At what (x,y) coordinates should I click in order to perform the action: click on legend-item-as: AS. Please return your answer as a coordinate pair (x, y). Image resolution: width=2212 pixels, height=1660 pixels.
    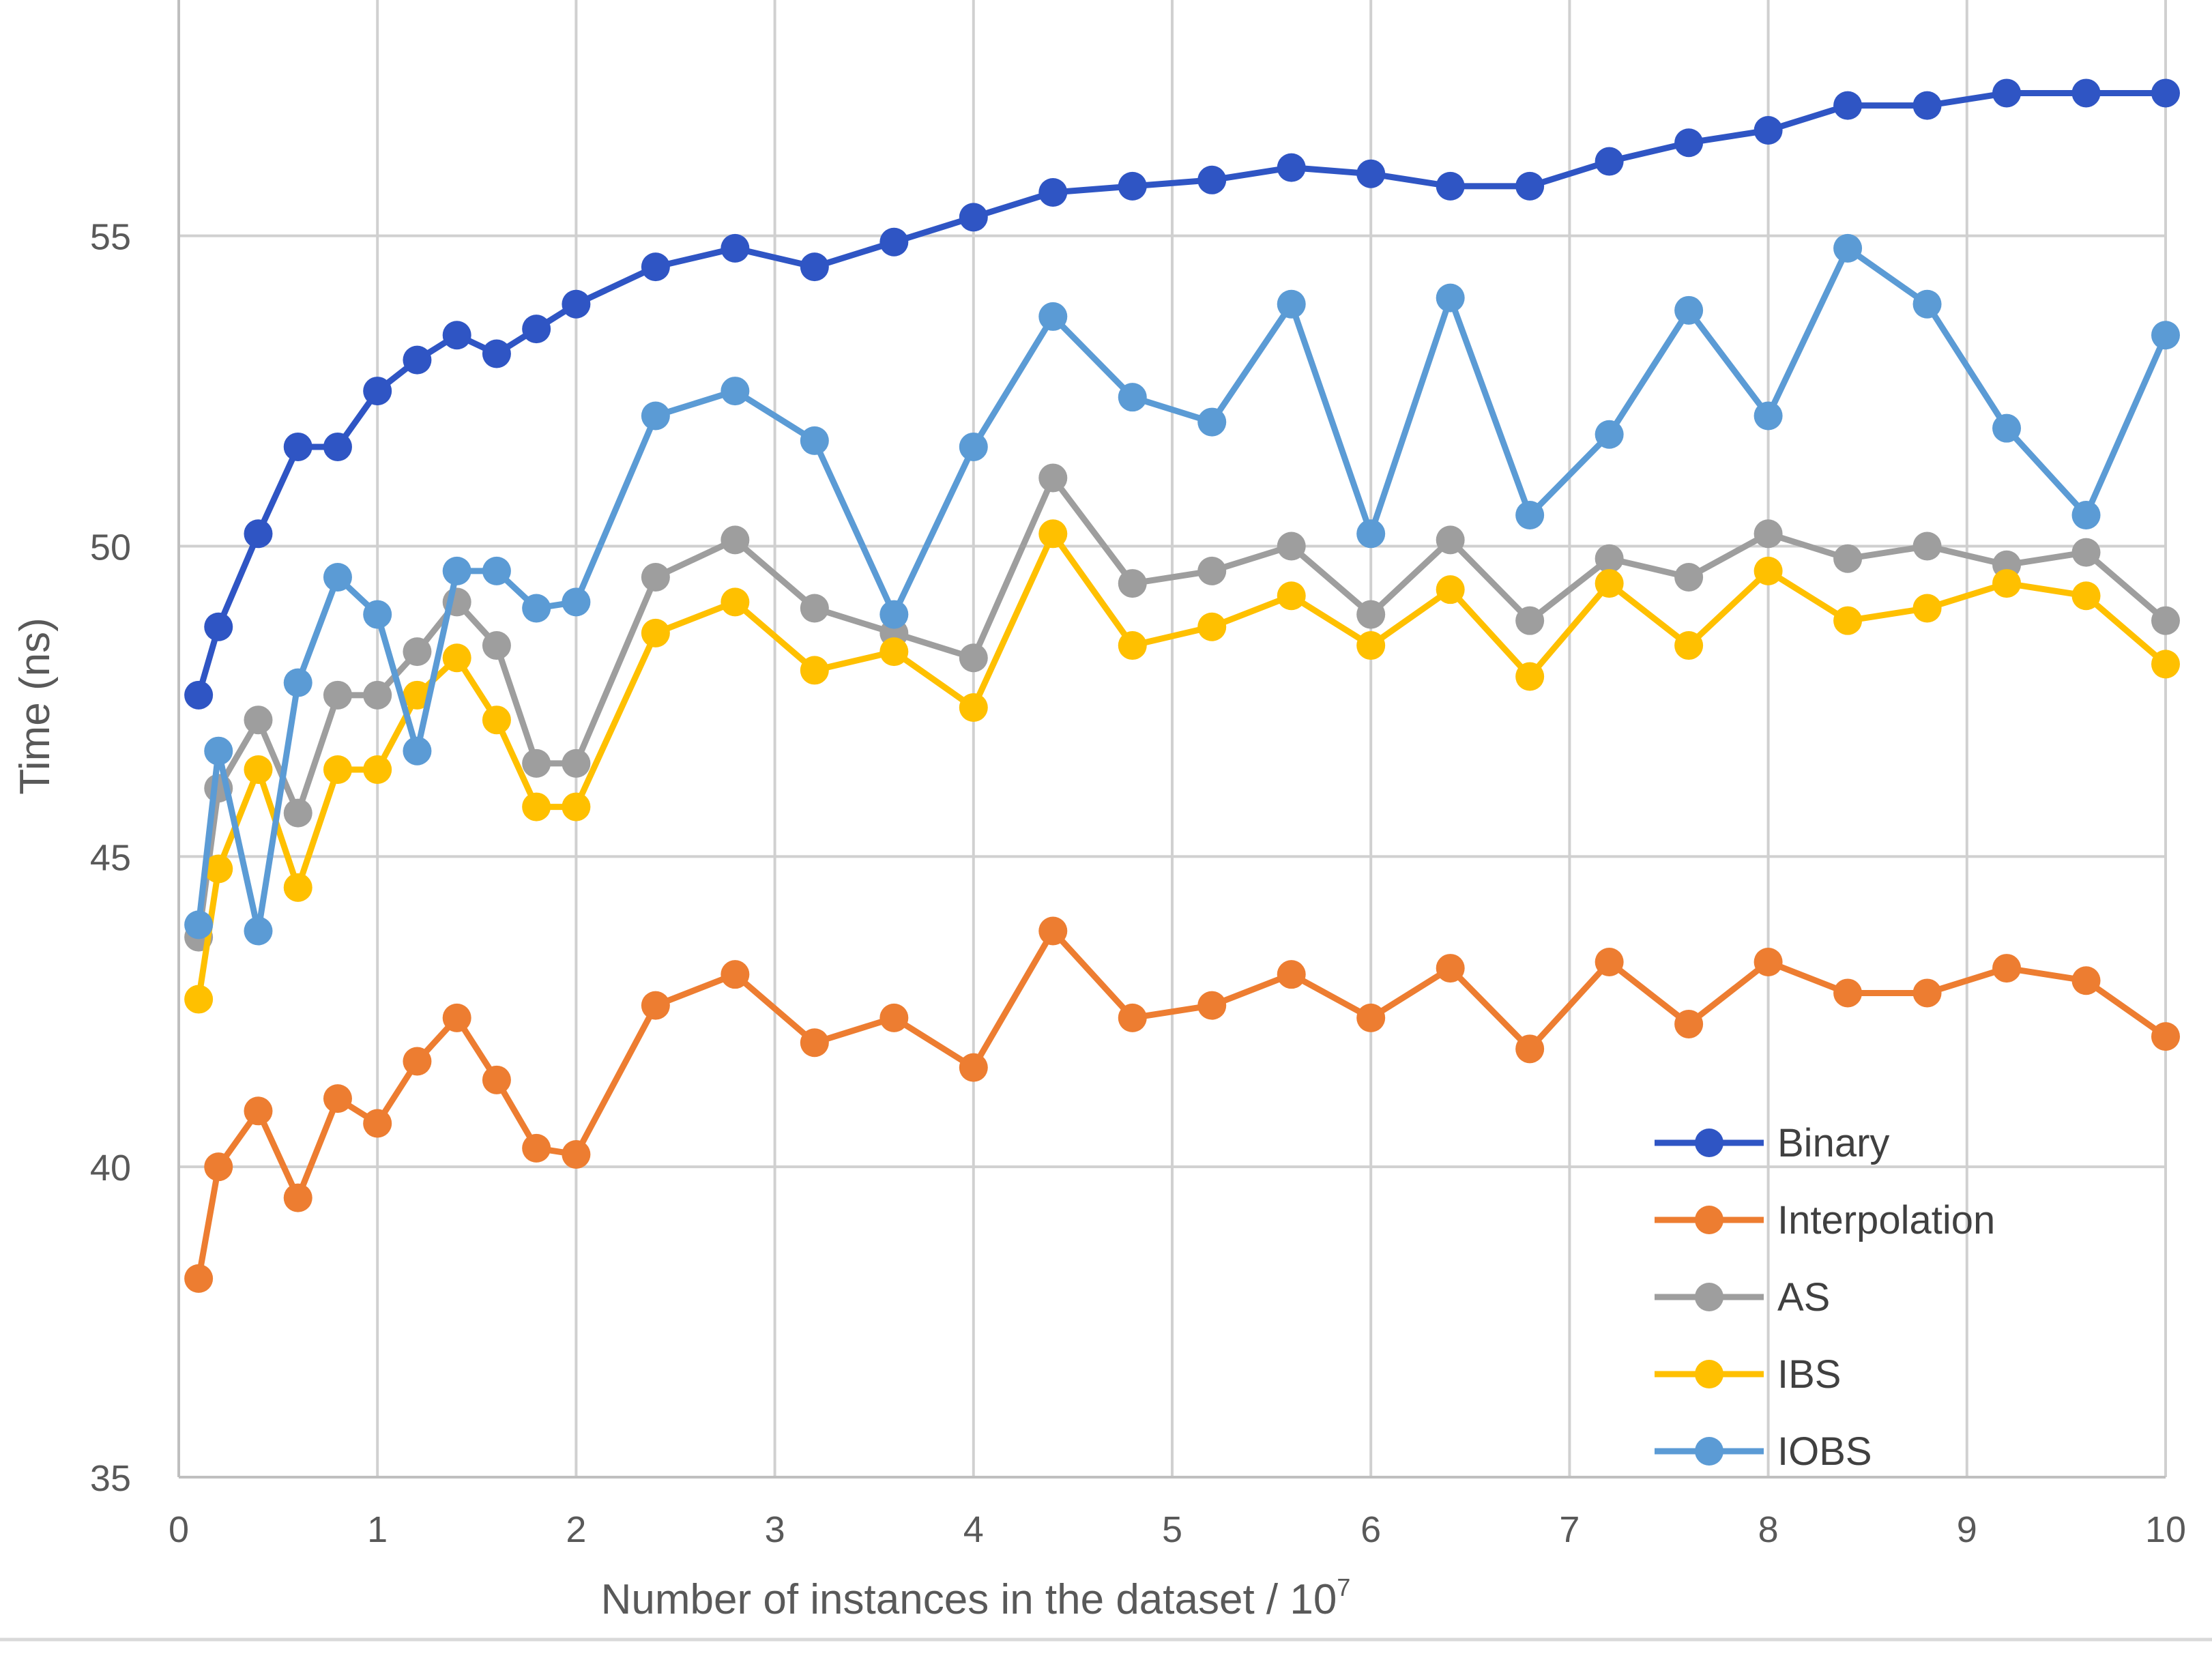
    Looking at the image, I should click on (1742, 1297).